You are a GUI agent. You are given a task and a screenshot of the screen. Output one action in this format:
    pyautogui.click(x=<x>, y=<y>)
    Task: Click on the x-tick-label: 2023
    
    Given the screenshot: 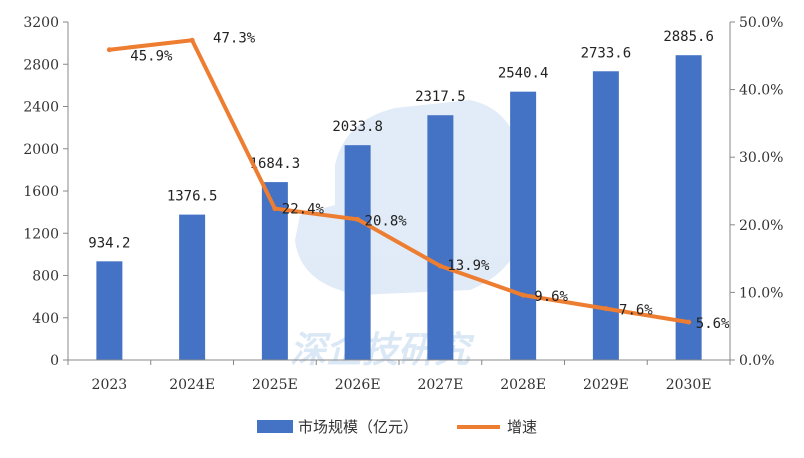 What is the action you would take?
    pyautogui.click(x=110, y=385)
    